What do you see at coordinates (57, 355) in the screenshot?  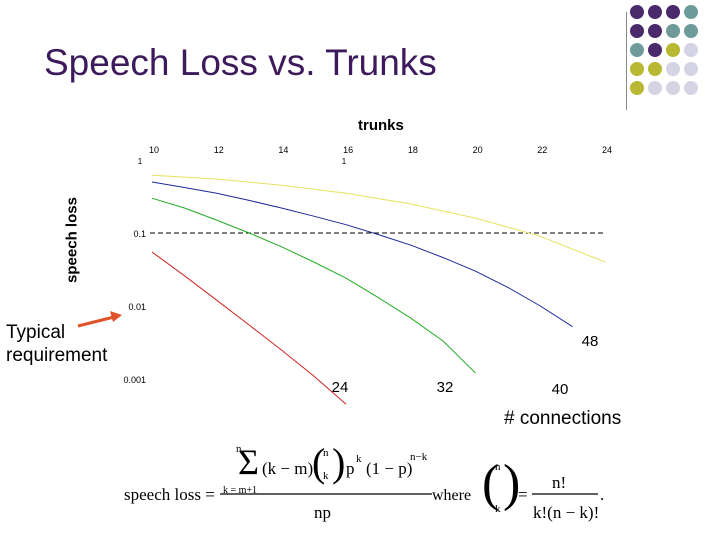 I see `annotation-requirement: requirement` at bounding box center [57, 355].